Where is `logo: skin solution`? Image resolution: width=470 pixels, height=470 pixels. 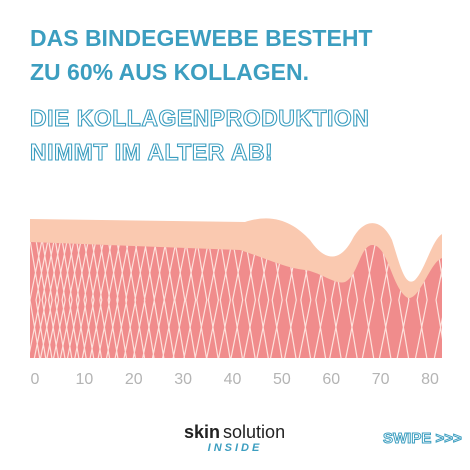 logo: skin solution is located at coordinates (234, 432).